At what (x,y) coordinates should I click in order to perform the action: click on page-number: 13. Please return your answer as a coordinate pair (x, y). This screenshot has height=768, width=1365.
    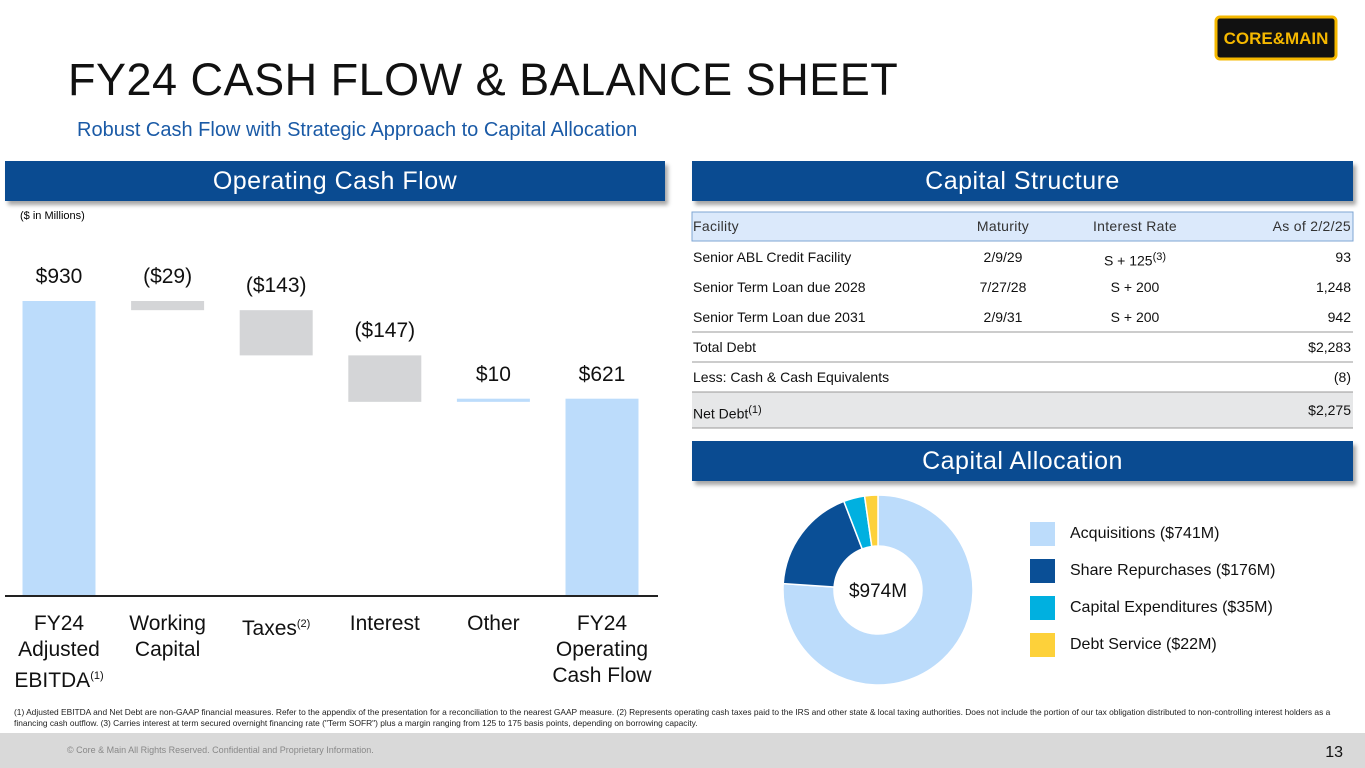
    Looking at the image, I should click on (1334, 752).